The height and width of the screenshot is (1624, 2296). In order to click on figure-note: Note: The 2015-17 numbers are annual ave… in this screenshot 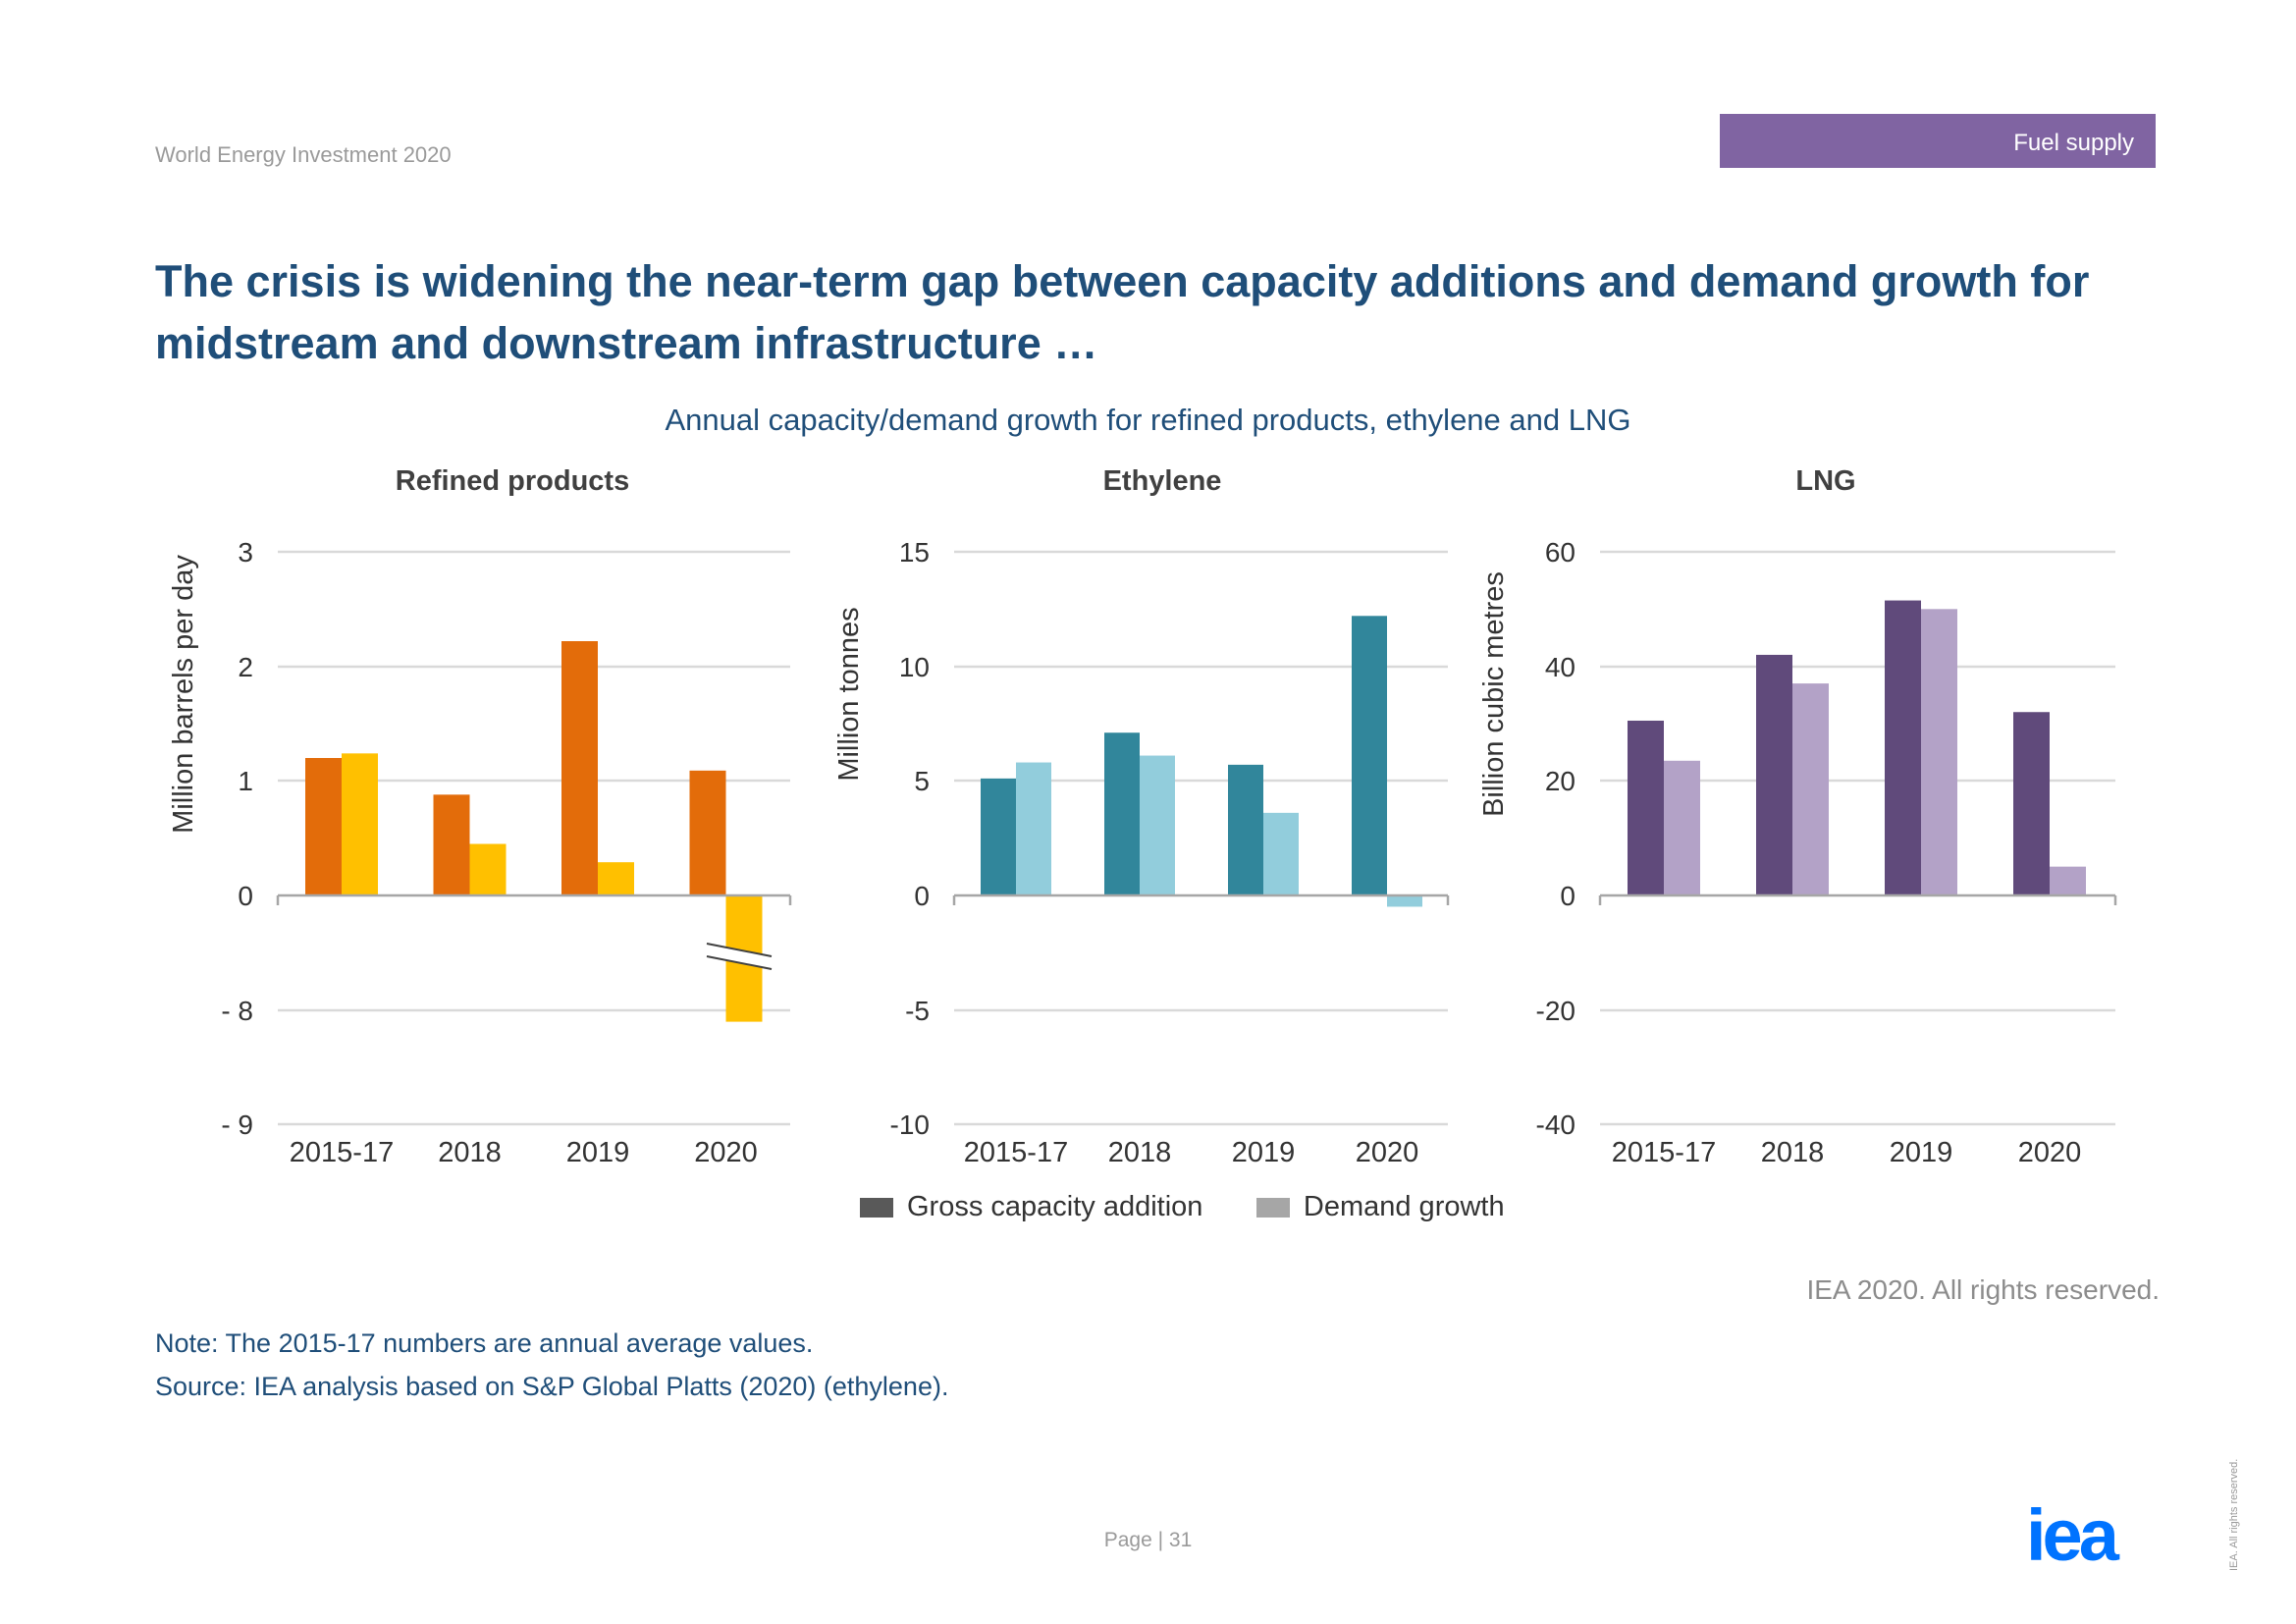, I will do `click(485, 1343)`.